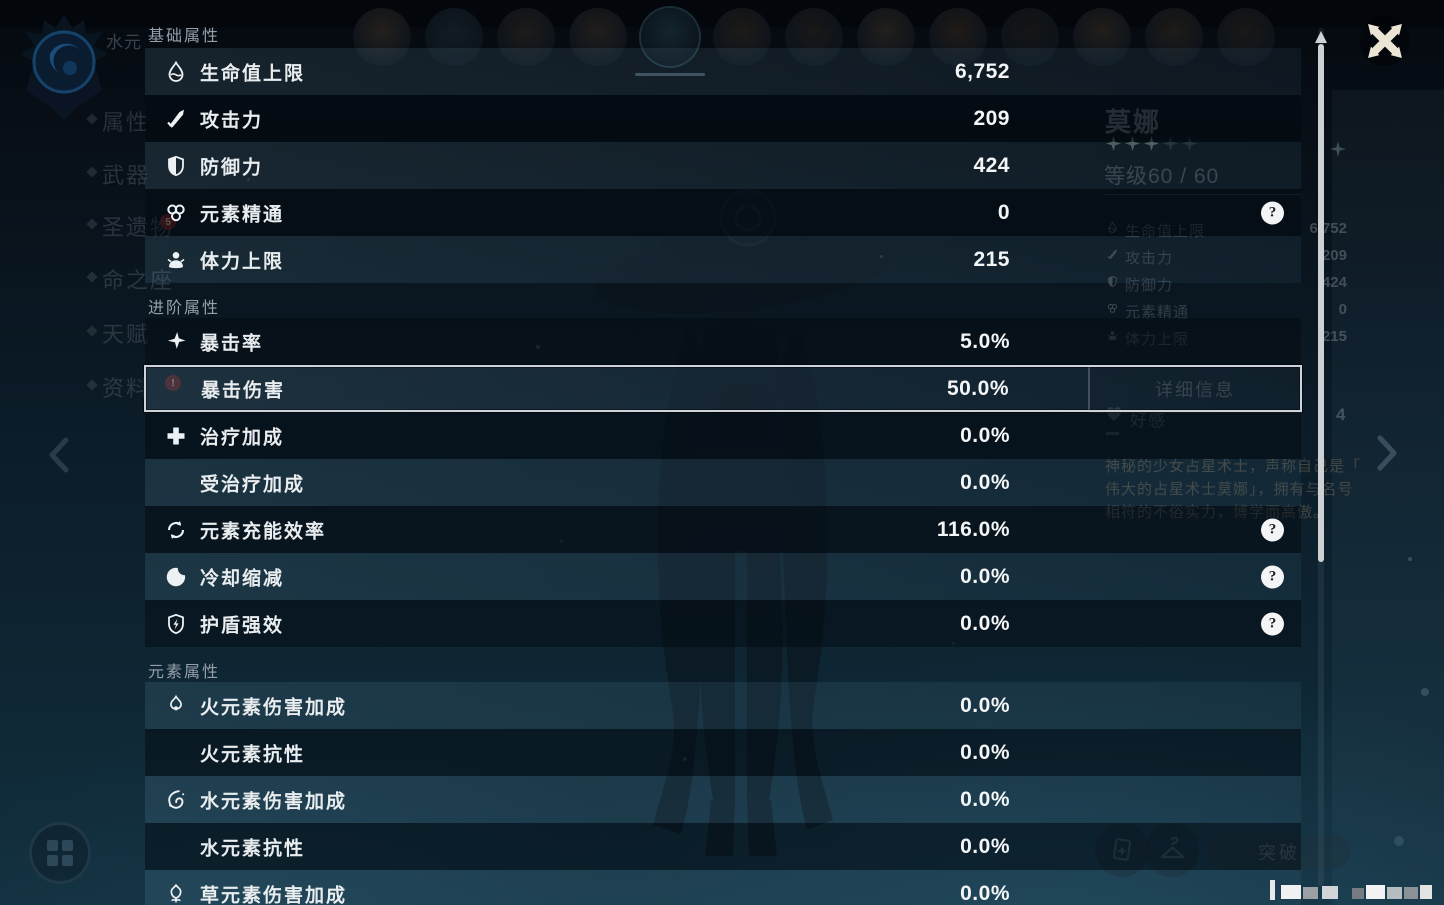  I want to click on attribute-value: 215, so click(991, 259).